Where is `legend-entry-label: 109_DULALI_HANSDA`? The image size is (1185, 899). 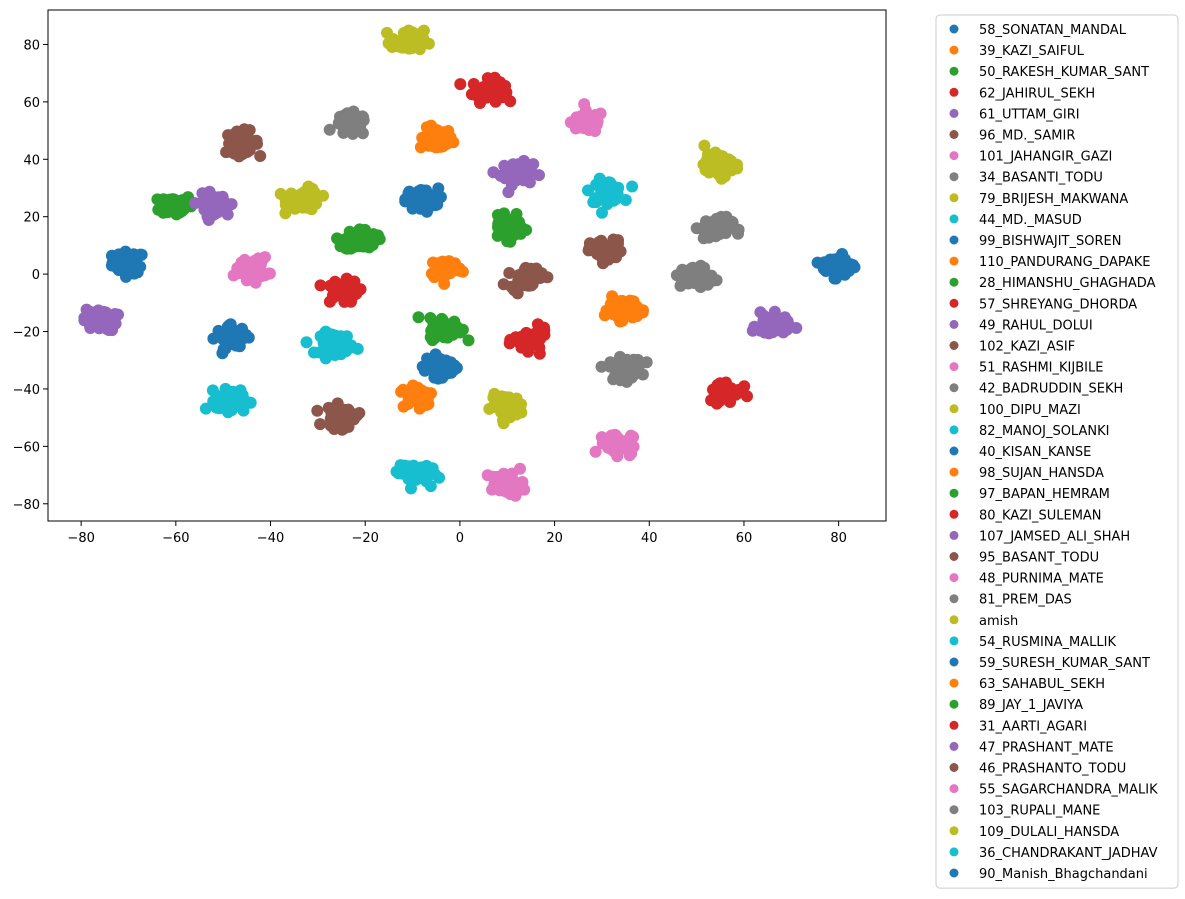 legend-entry-label: 109_DULALI_HANSDA is located at coordinates (1049, 832).